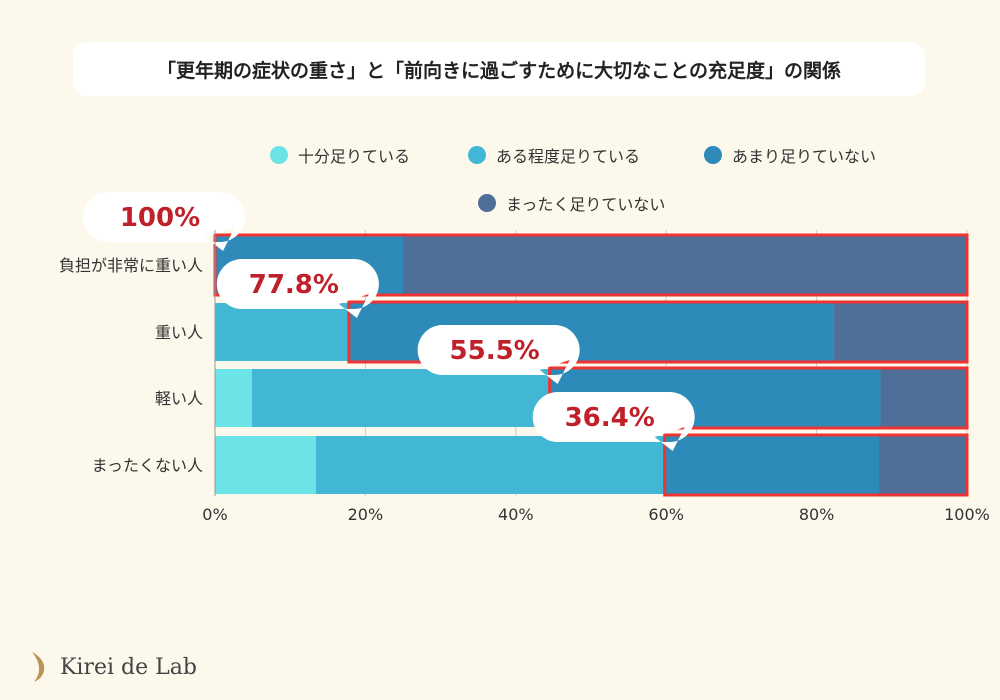 This screenshot has height=700, width=1000. Describe the element at coordinates (967, 514) in the screenshot. I see `x-tick-label: 100%` at that location.